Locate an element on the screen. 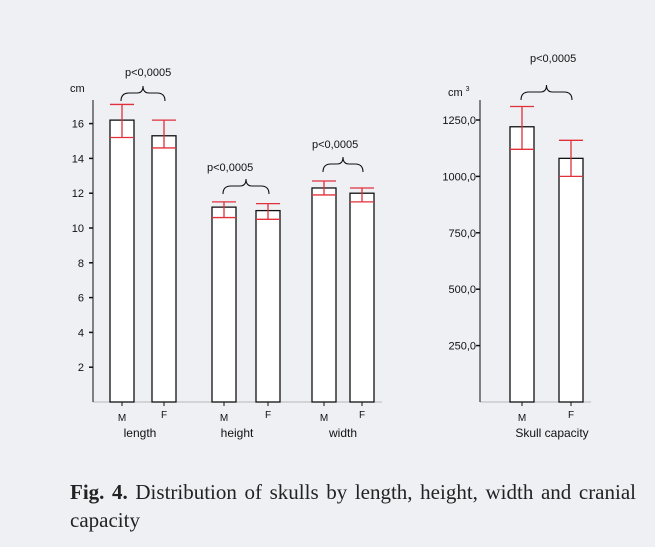 This screenshot has width=655, height=547. y-tick-label-1-1: 500,0 is located at coordinates (462, 290).